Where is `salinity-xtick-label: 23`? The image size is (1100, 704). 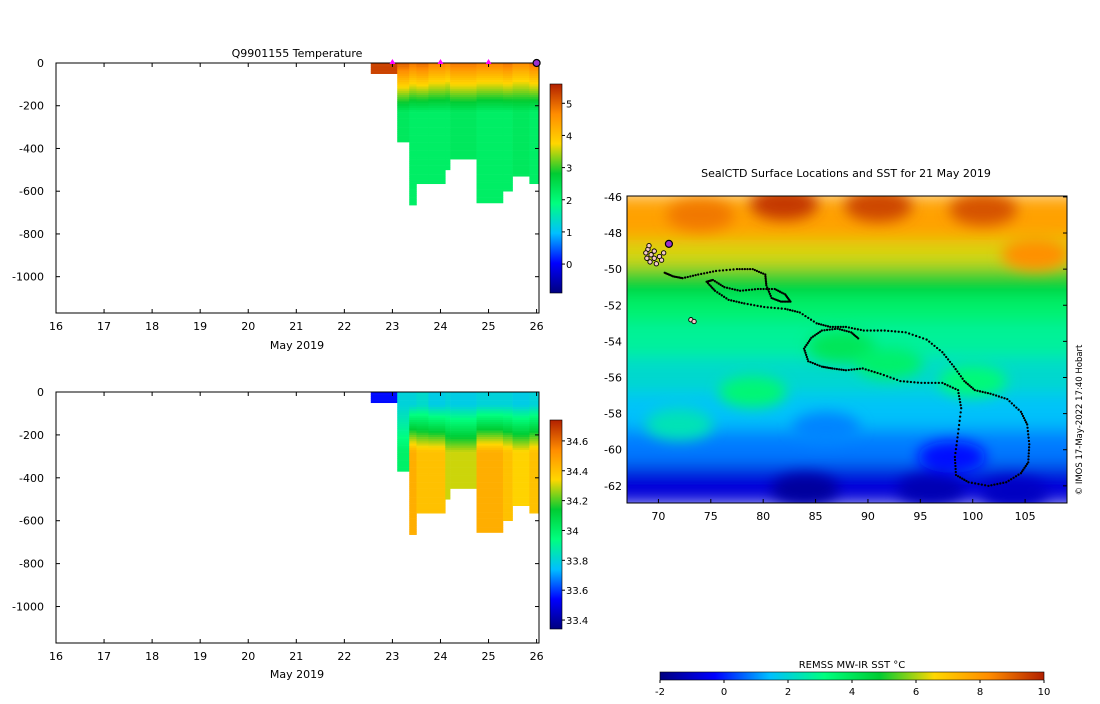 salinity-xtick-label: 23 is located at coordinates (392, 656).